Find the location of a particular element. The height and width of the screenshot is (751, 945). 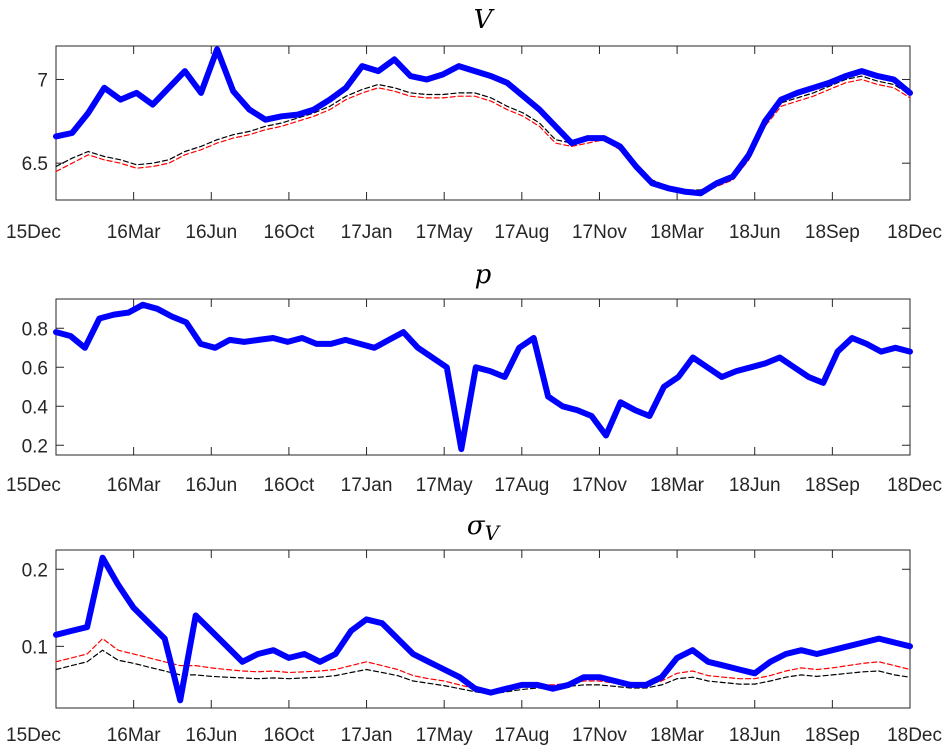

y-tick-label: 6.5 is located at coordinates (35, 164).